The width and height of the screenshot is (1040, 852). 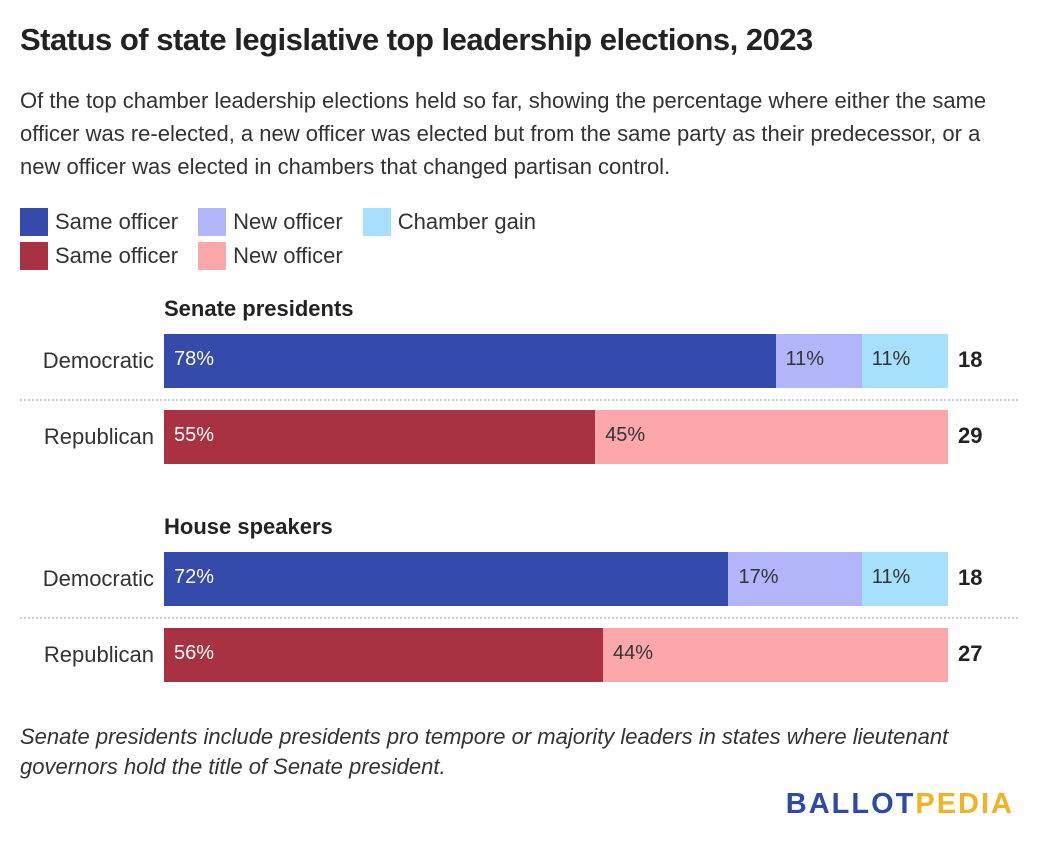 What do you see at coordinates (775, 655) in the screenshot?
I see `bar-segment: 44%` at bounding box center [775, 655].